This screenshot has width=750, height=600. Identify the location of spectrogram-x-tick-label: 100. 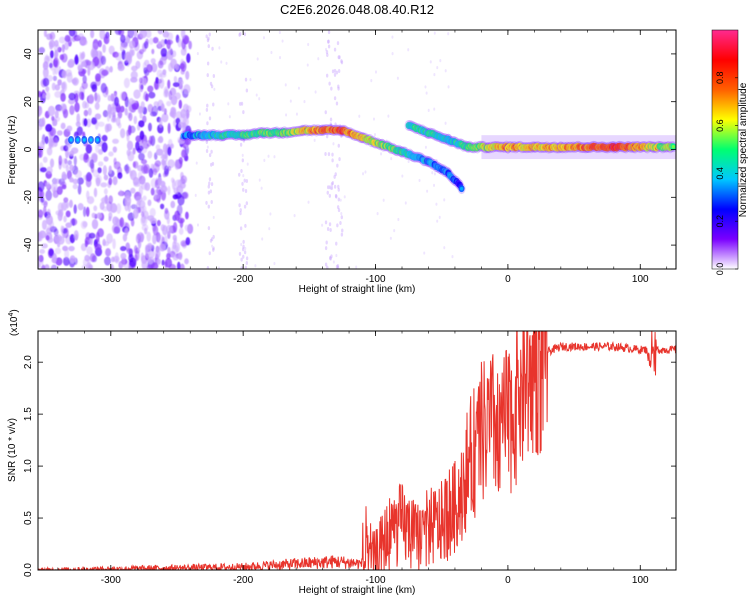
(640, 279).